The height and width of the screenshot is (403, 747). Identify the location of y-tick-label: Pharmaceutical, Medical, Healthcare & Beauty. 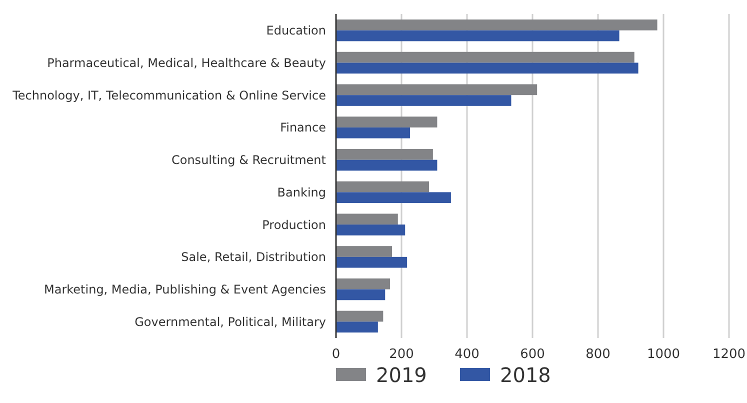
(186, 63).